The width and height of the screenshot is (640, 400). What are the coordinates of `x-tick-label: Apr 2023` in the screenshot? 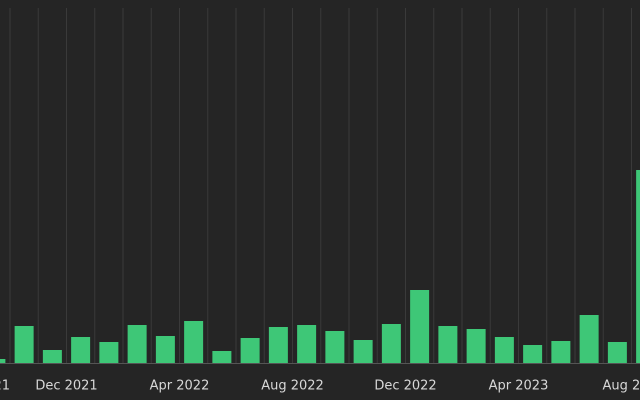 It's located at (519, 386).